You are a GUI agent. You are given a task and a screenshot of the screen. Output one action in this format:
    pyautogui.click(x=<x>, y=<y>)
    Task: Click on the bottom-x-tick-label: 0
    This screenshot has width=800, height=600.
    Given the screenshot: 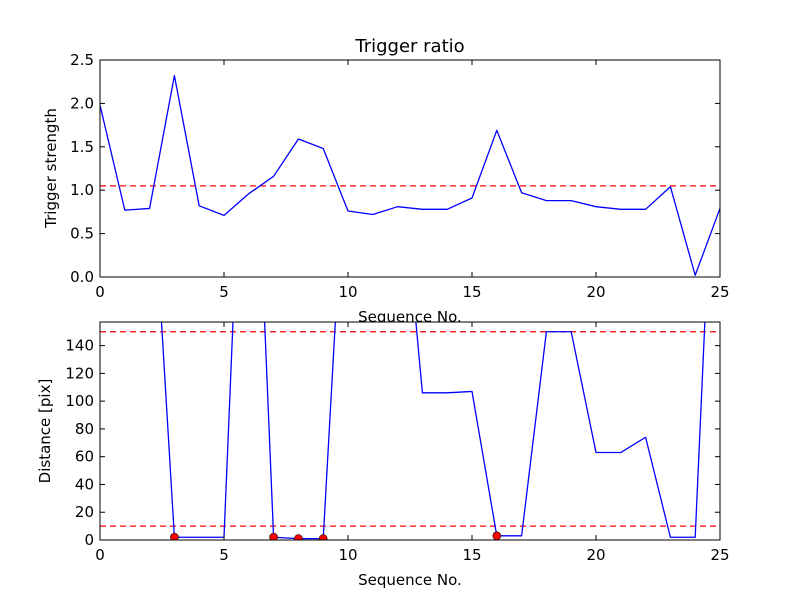 What is the action you would take?
    pyautogui.click(x=100, y=555)
    